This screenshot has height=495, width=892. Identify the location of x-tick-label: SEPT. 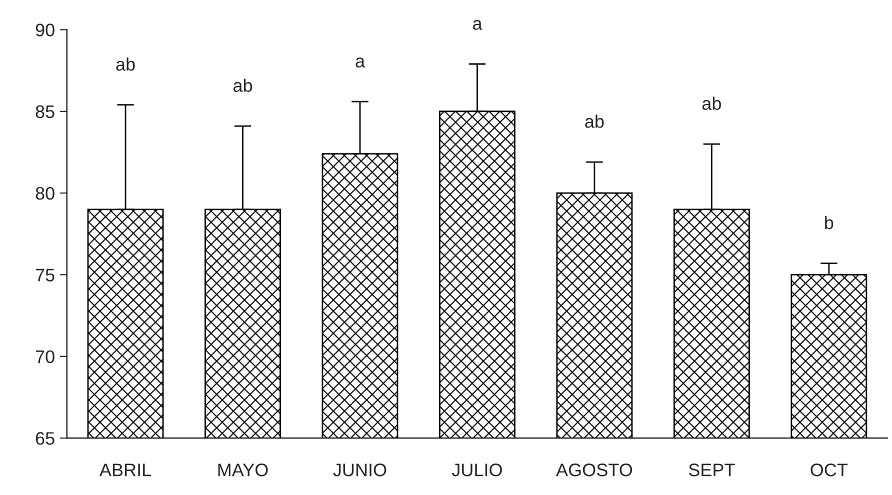
(711, 470).